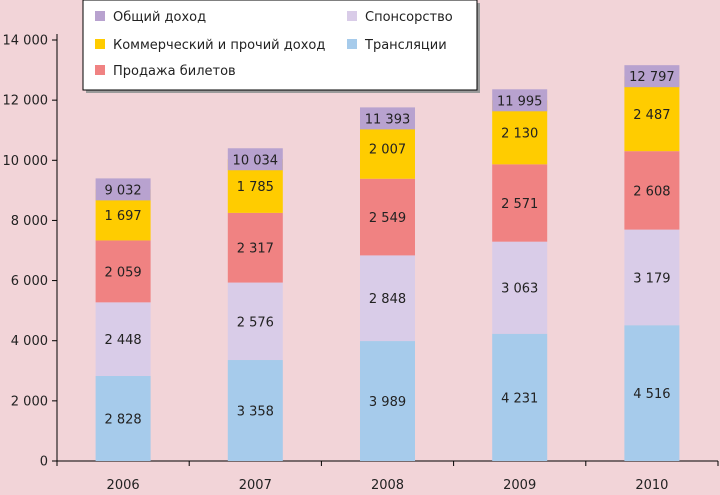  Describe the element at coordinates (174, 71) in the screenshot. I see `legend-label: Продажа билетов` at that location.